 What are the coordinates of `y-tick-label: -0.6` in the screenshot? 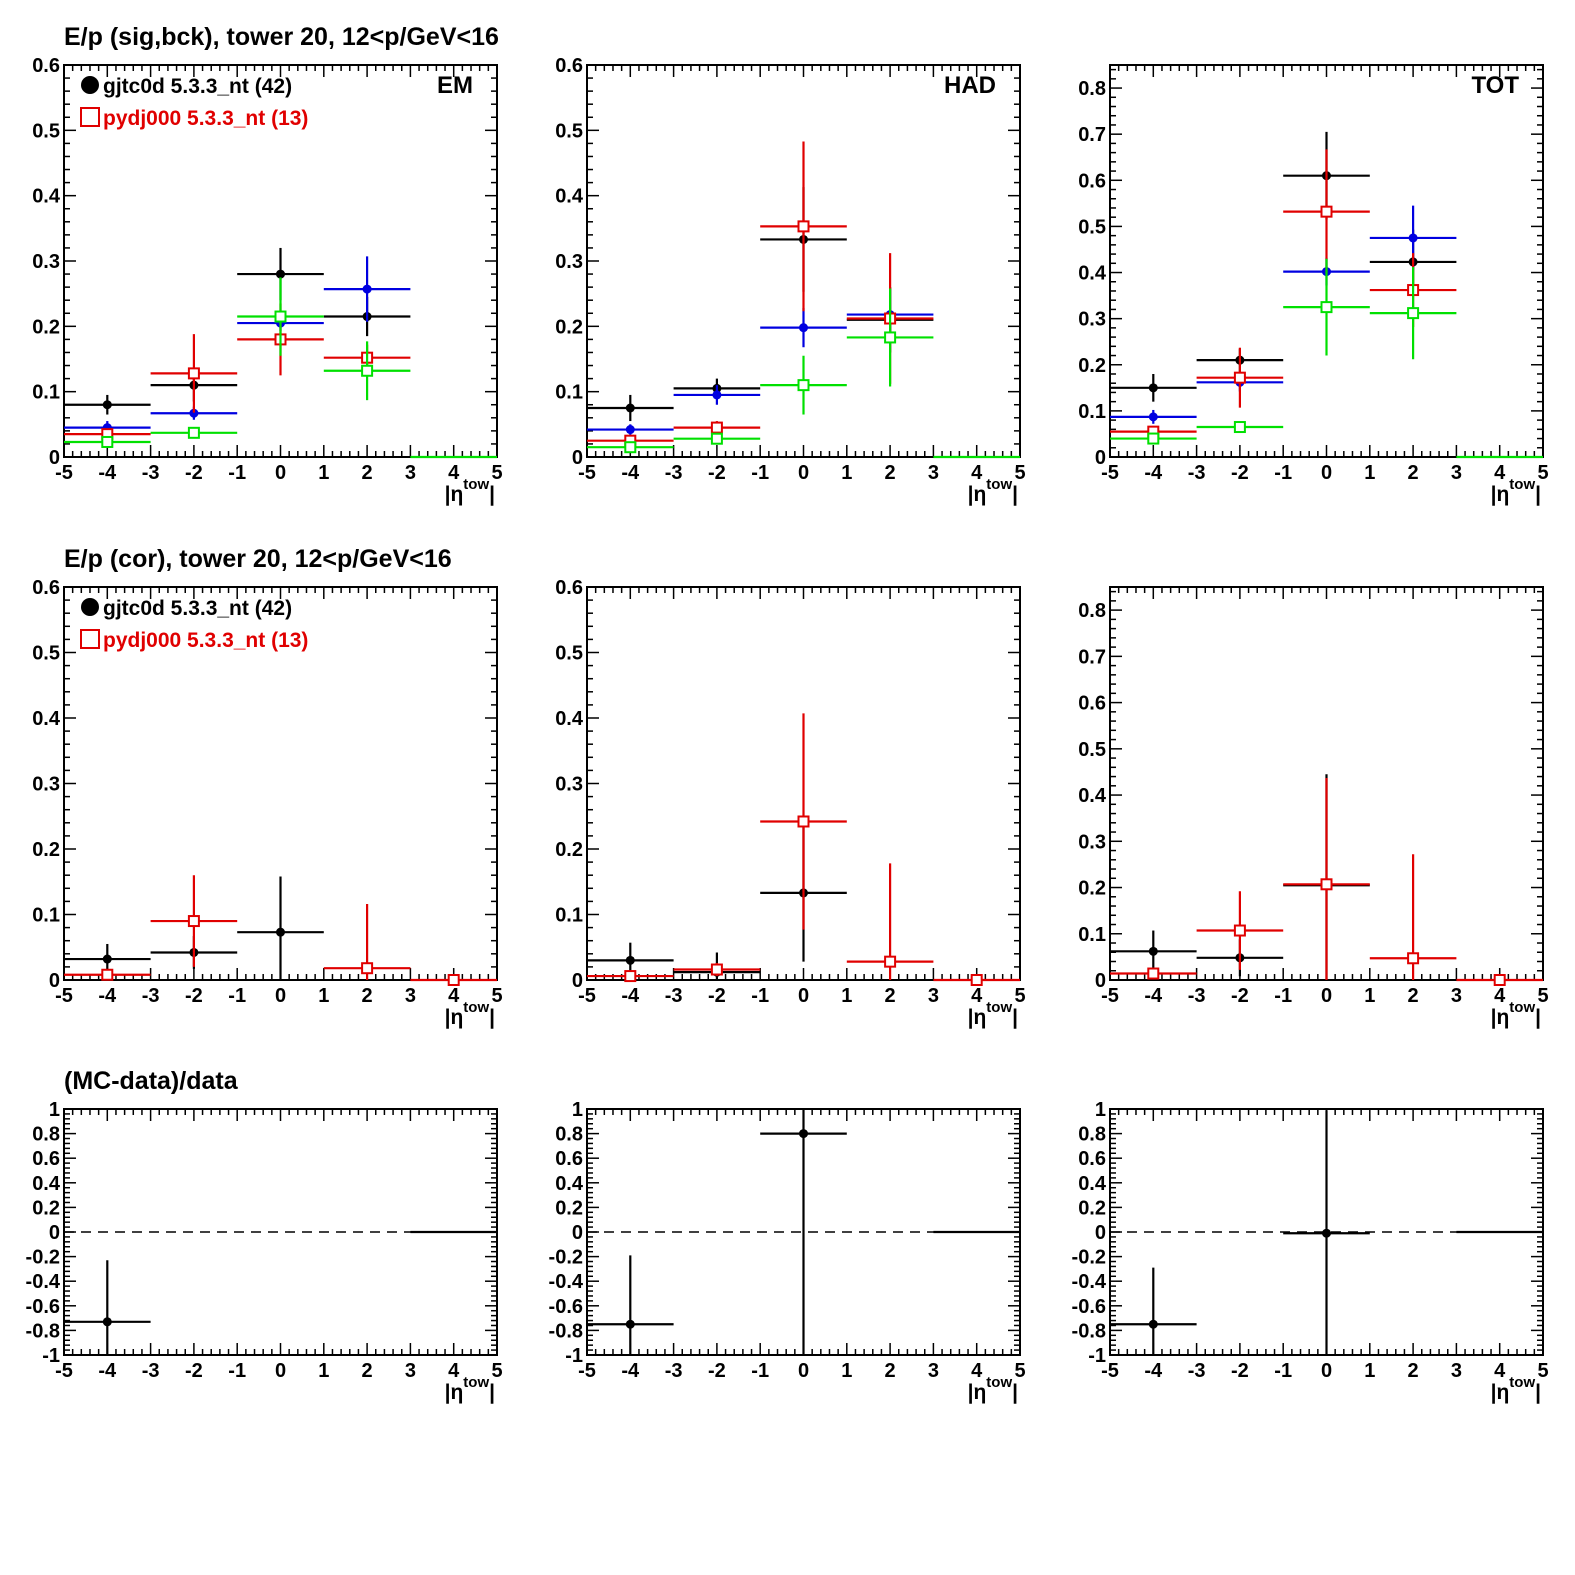 It's located at (1089, 1307).